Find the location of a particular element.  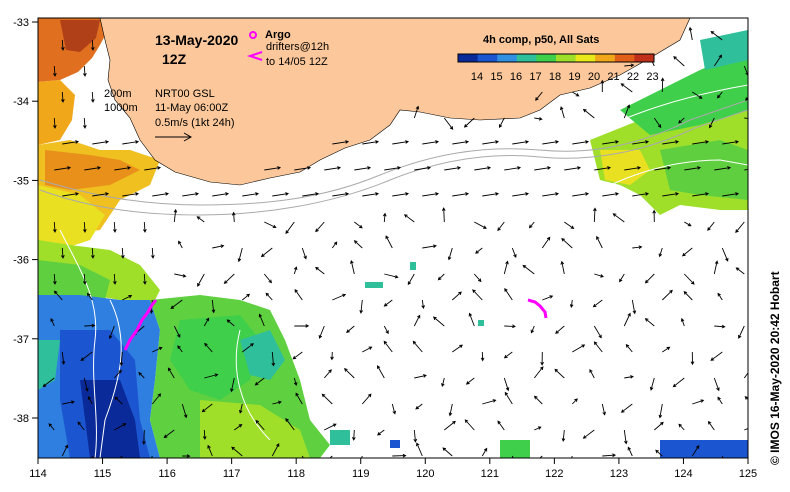

latitude-axis: -33 -34 -35 -36 -37 -38 is located at coordinates (25, 221).